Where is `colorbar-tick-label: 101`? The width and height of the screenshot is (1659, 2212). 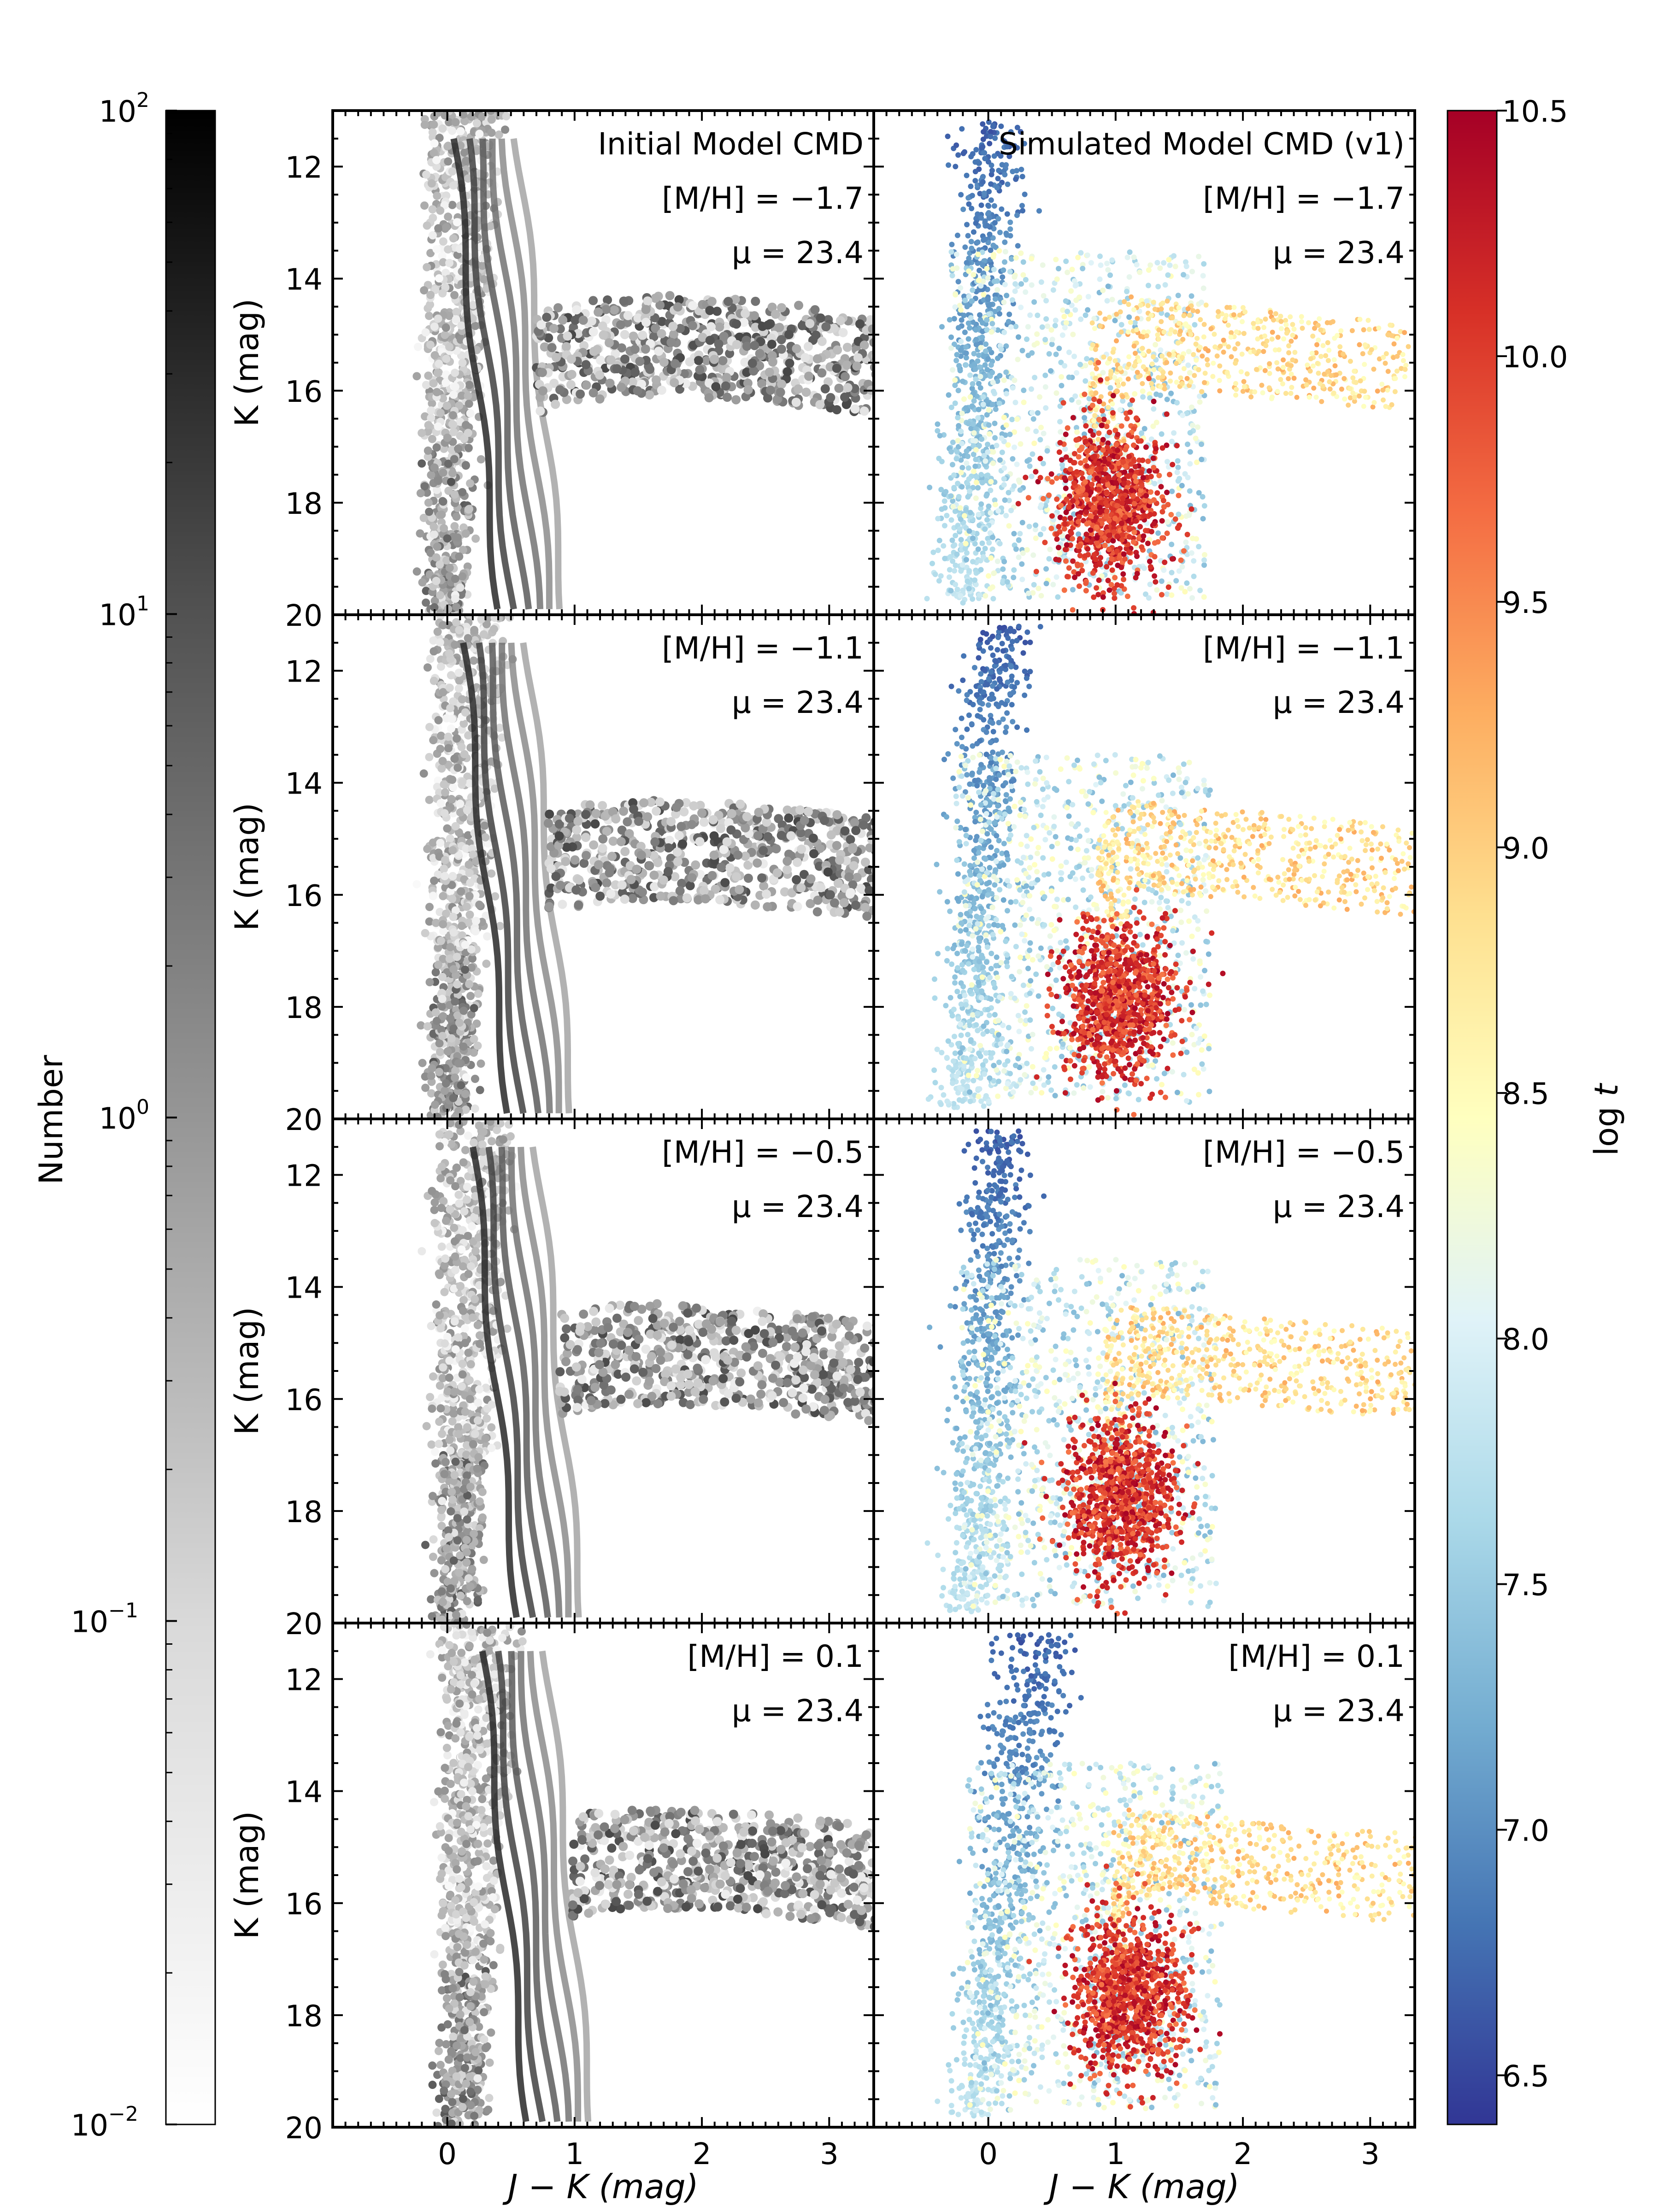
colorbar-tick-label: 101 is located at coordinates (124, 612).